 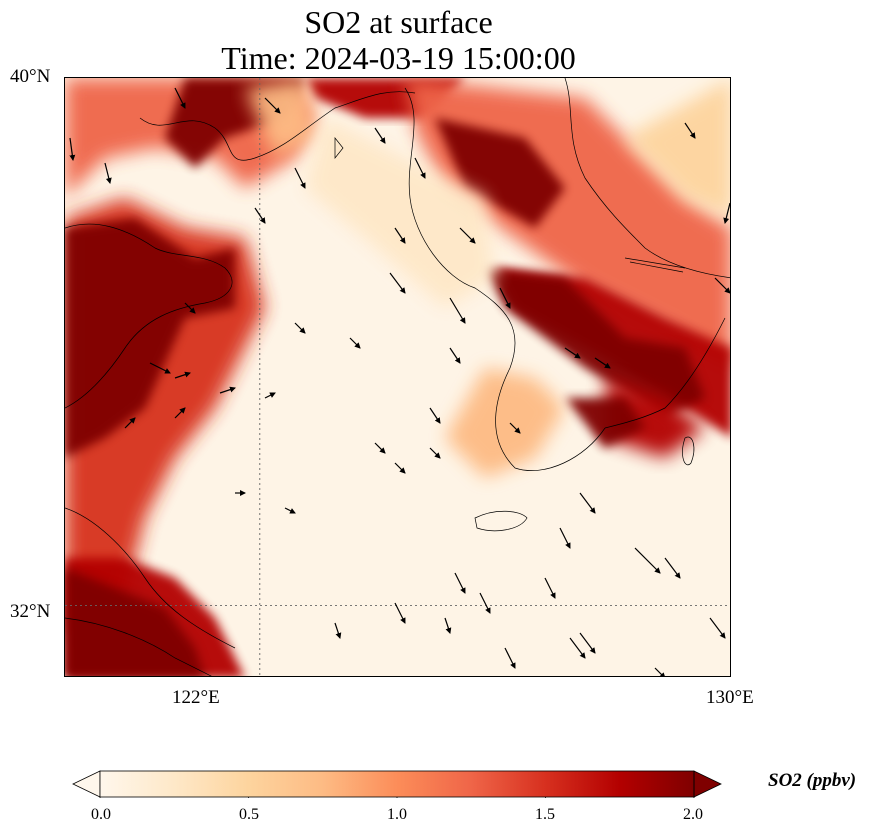 I want to click on colorbar-tick-0.5: 0.5, so click(x=249, y=814).